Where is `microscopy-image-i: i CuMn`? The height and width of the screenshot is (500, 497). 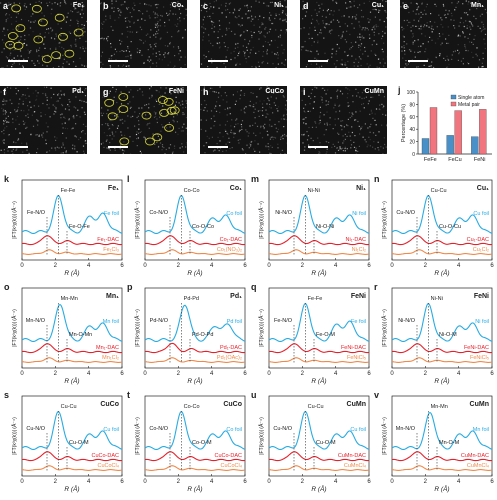 microscopy-image-i: i CuMn is located at coordinates (343, 120).